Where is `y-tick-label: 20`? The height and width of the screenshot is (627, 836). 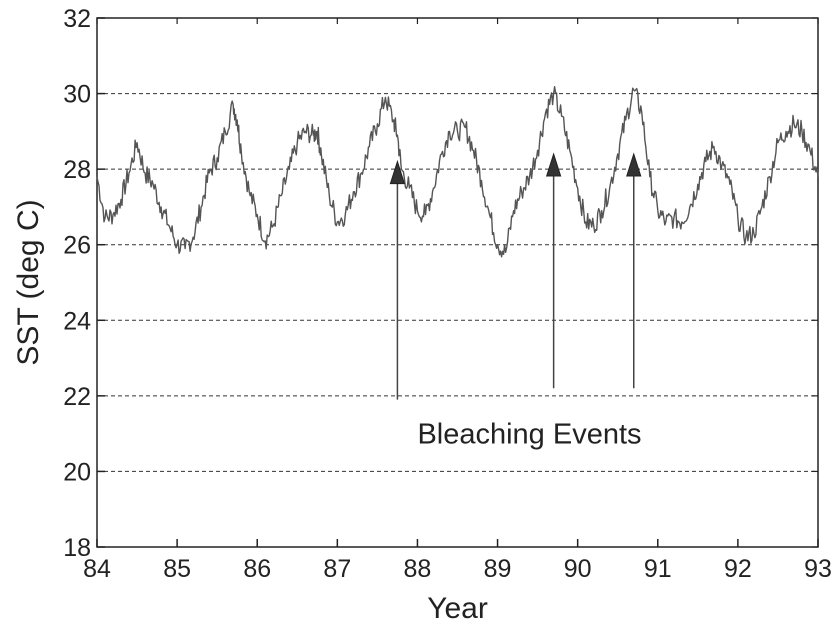 y-tick-label: 20 is located at coordinates (77, 472).